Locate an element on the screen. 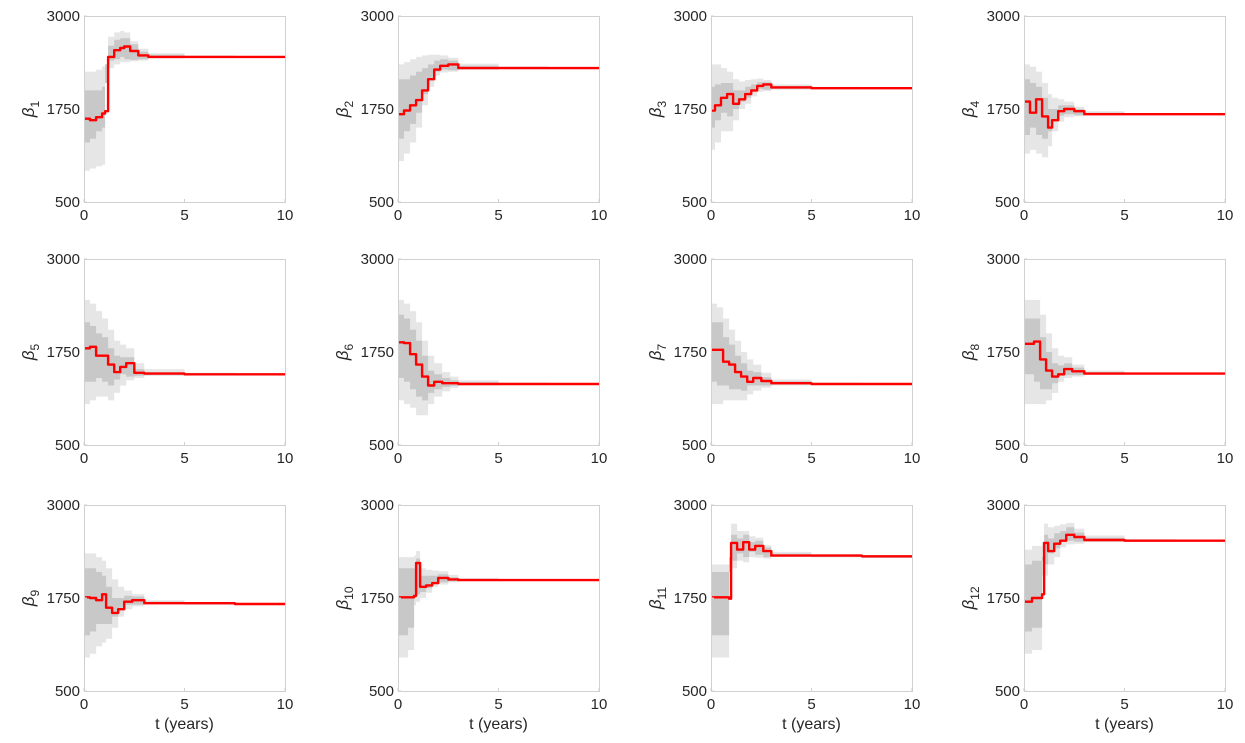 Image resolution: width=1245 pixels, height=743 pixels. subplot-beta-4: 500 1750 3000 0 5 10 β4 is located at coordinates (1096, 116).